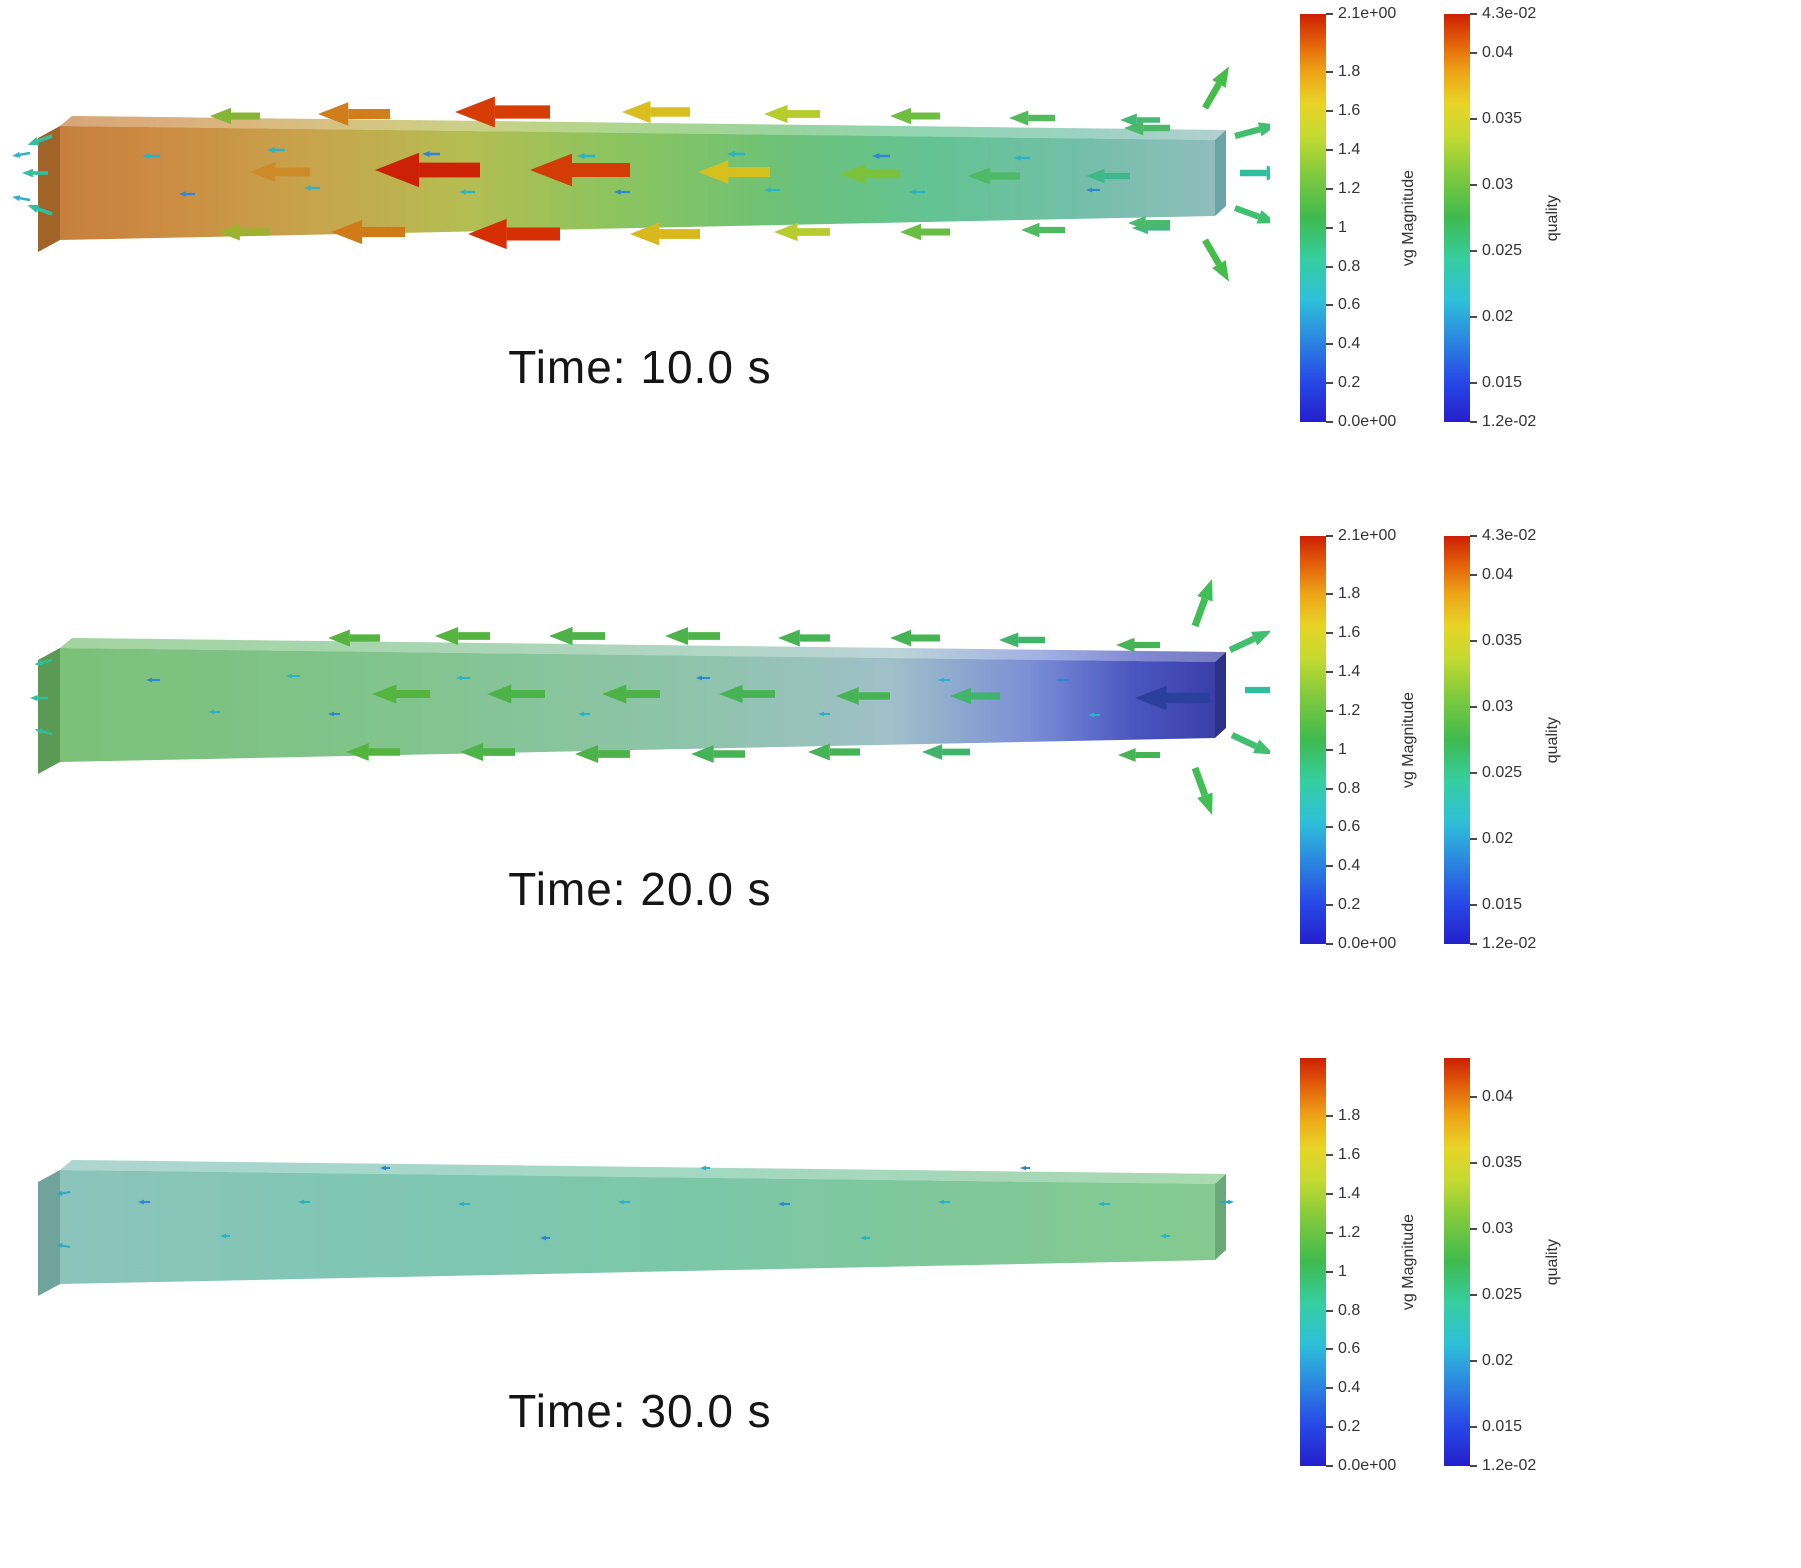 The width and height of the screenshot is (1801, 1568). I want to click on beam-scene-t20, so click(650, 697).